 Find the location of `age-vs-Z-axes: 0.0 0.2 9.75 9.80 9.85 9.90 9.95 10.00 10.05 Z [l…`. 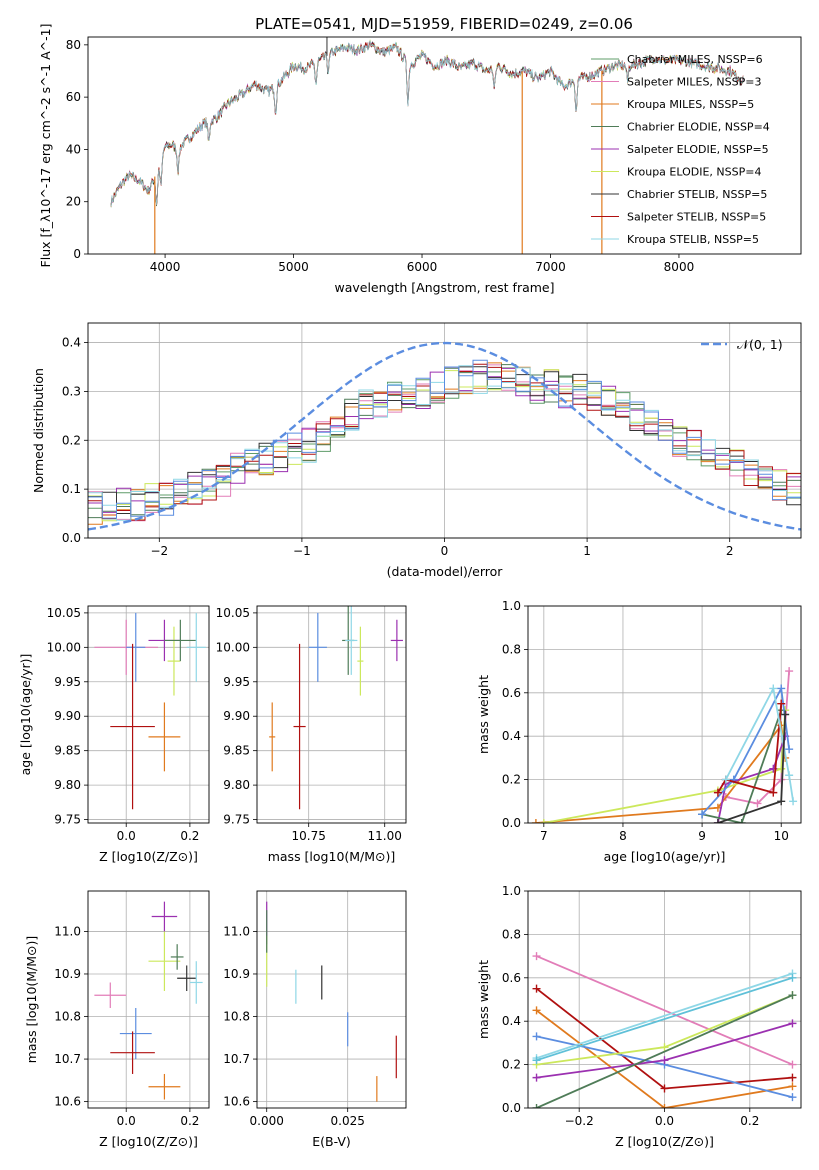

age-vs-Z-axes: 0.0 0.2 9.75 9.80 9.85 9.90 9.95 10.00 10.05 Z [l… is located at coordinates (114, 734).